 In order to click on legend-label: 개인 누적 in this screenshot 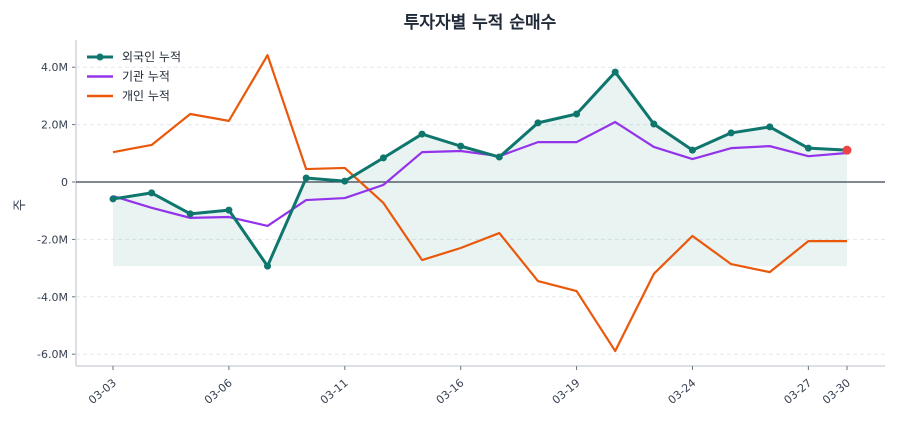, I will do `click(146, 96)`.